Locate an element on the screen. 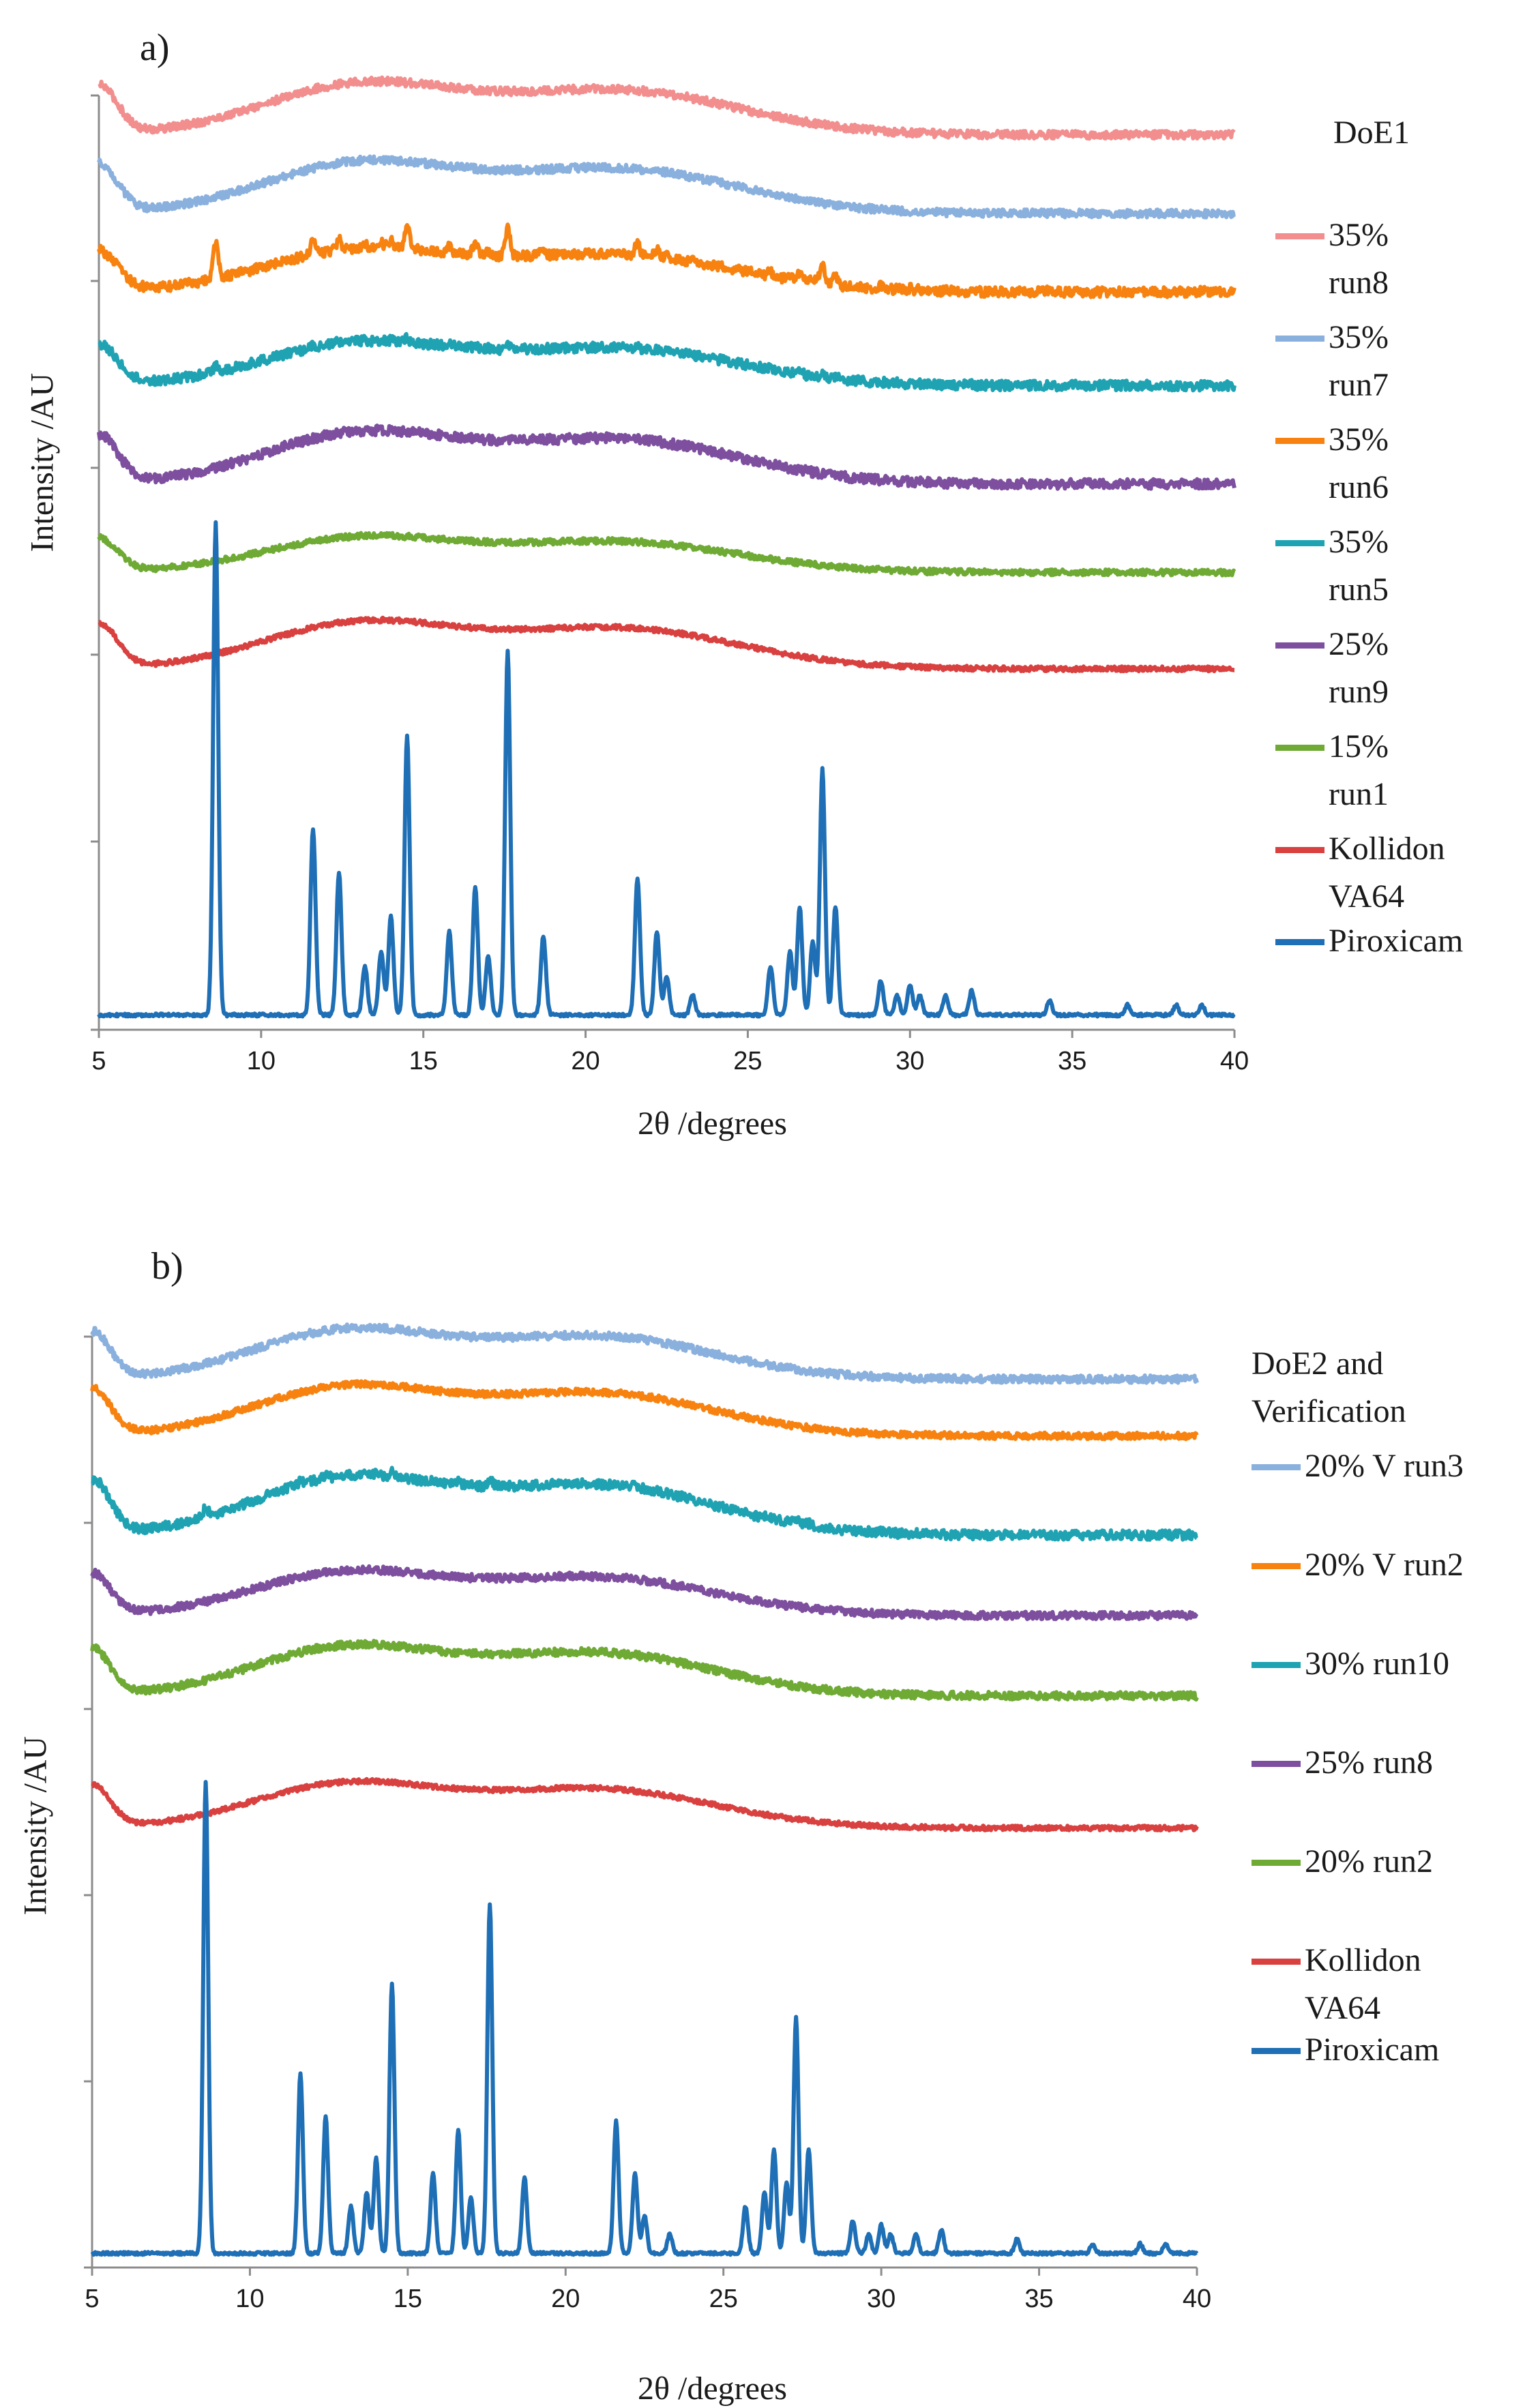 The width and height of the screenshot is (1525, 2408). legend-item: 35% run5 is located at coordinates (1342, 566).